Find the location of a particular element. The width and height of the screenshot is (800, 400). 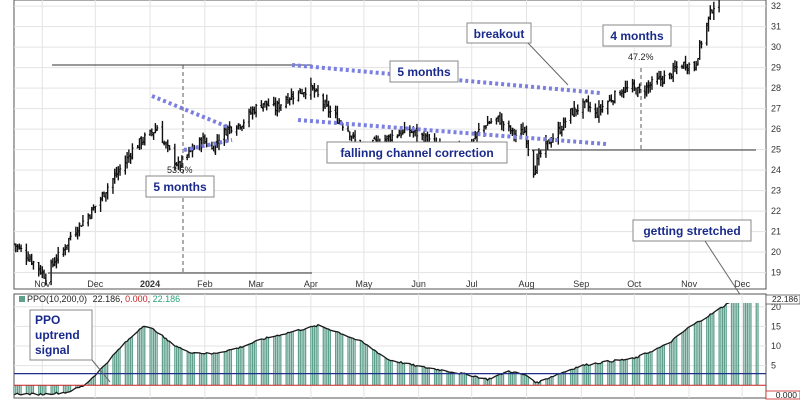

label-4-months: 4 months is located at coordinates (637, 35).